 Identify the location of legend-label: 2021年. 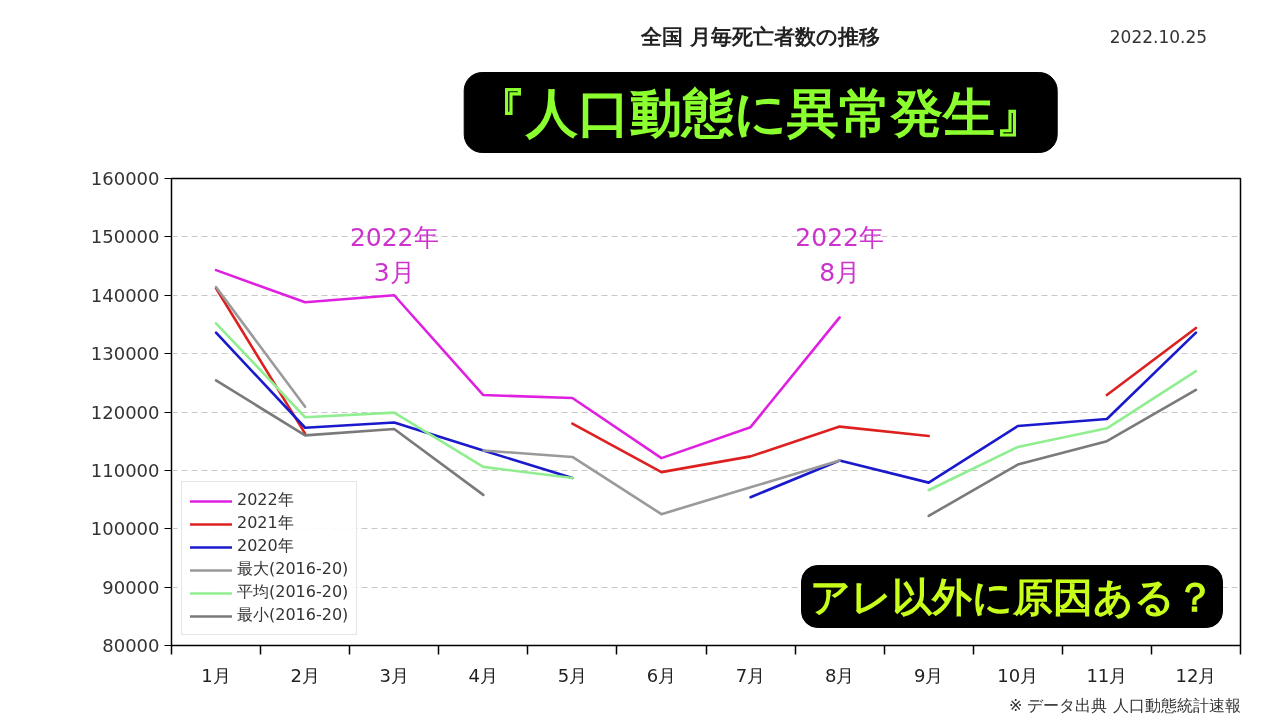
(265, 523).